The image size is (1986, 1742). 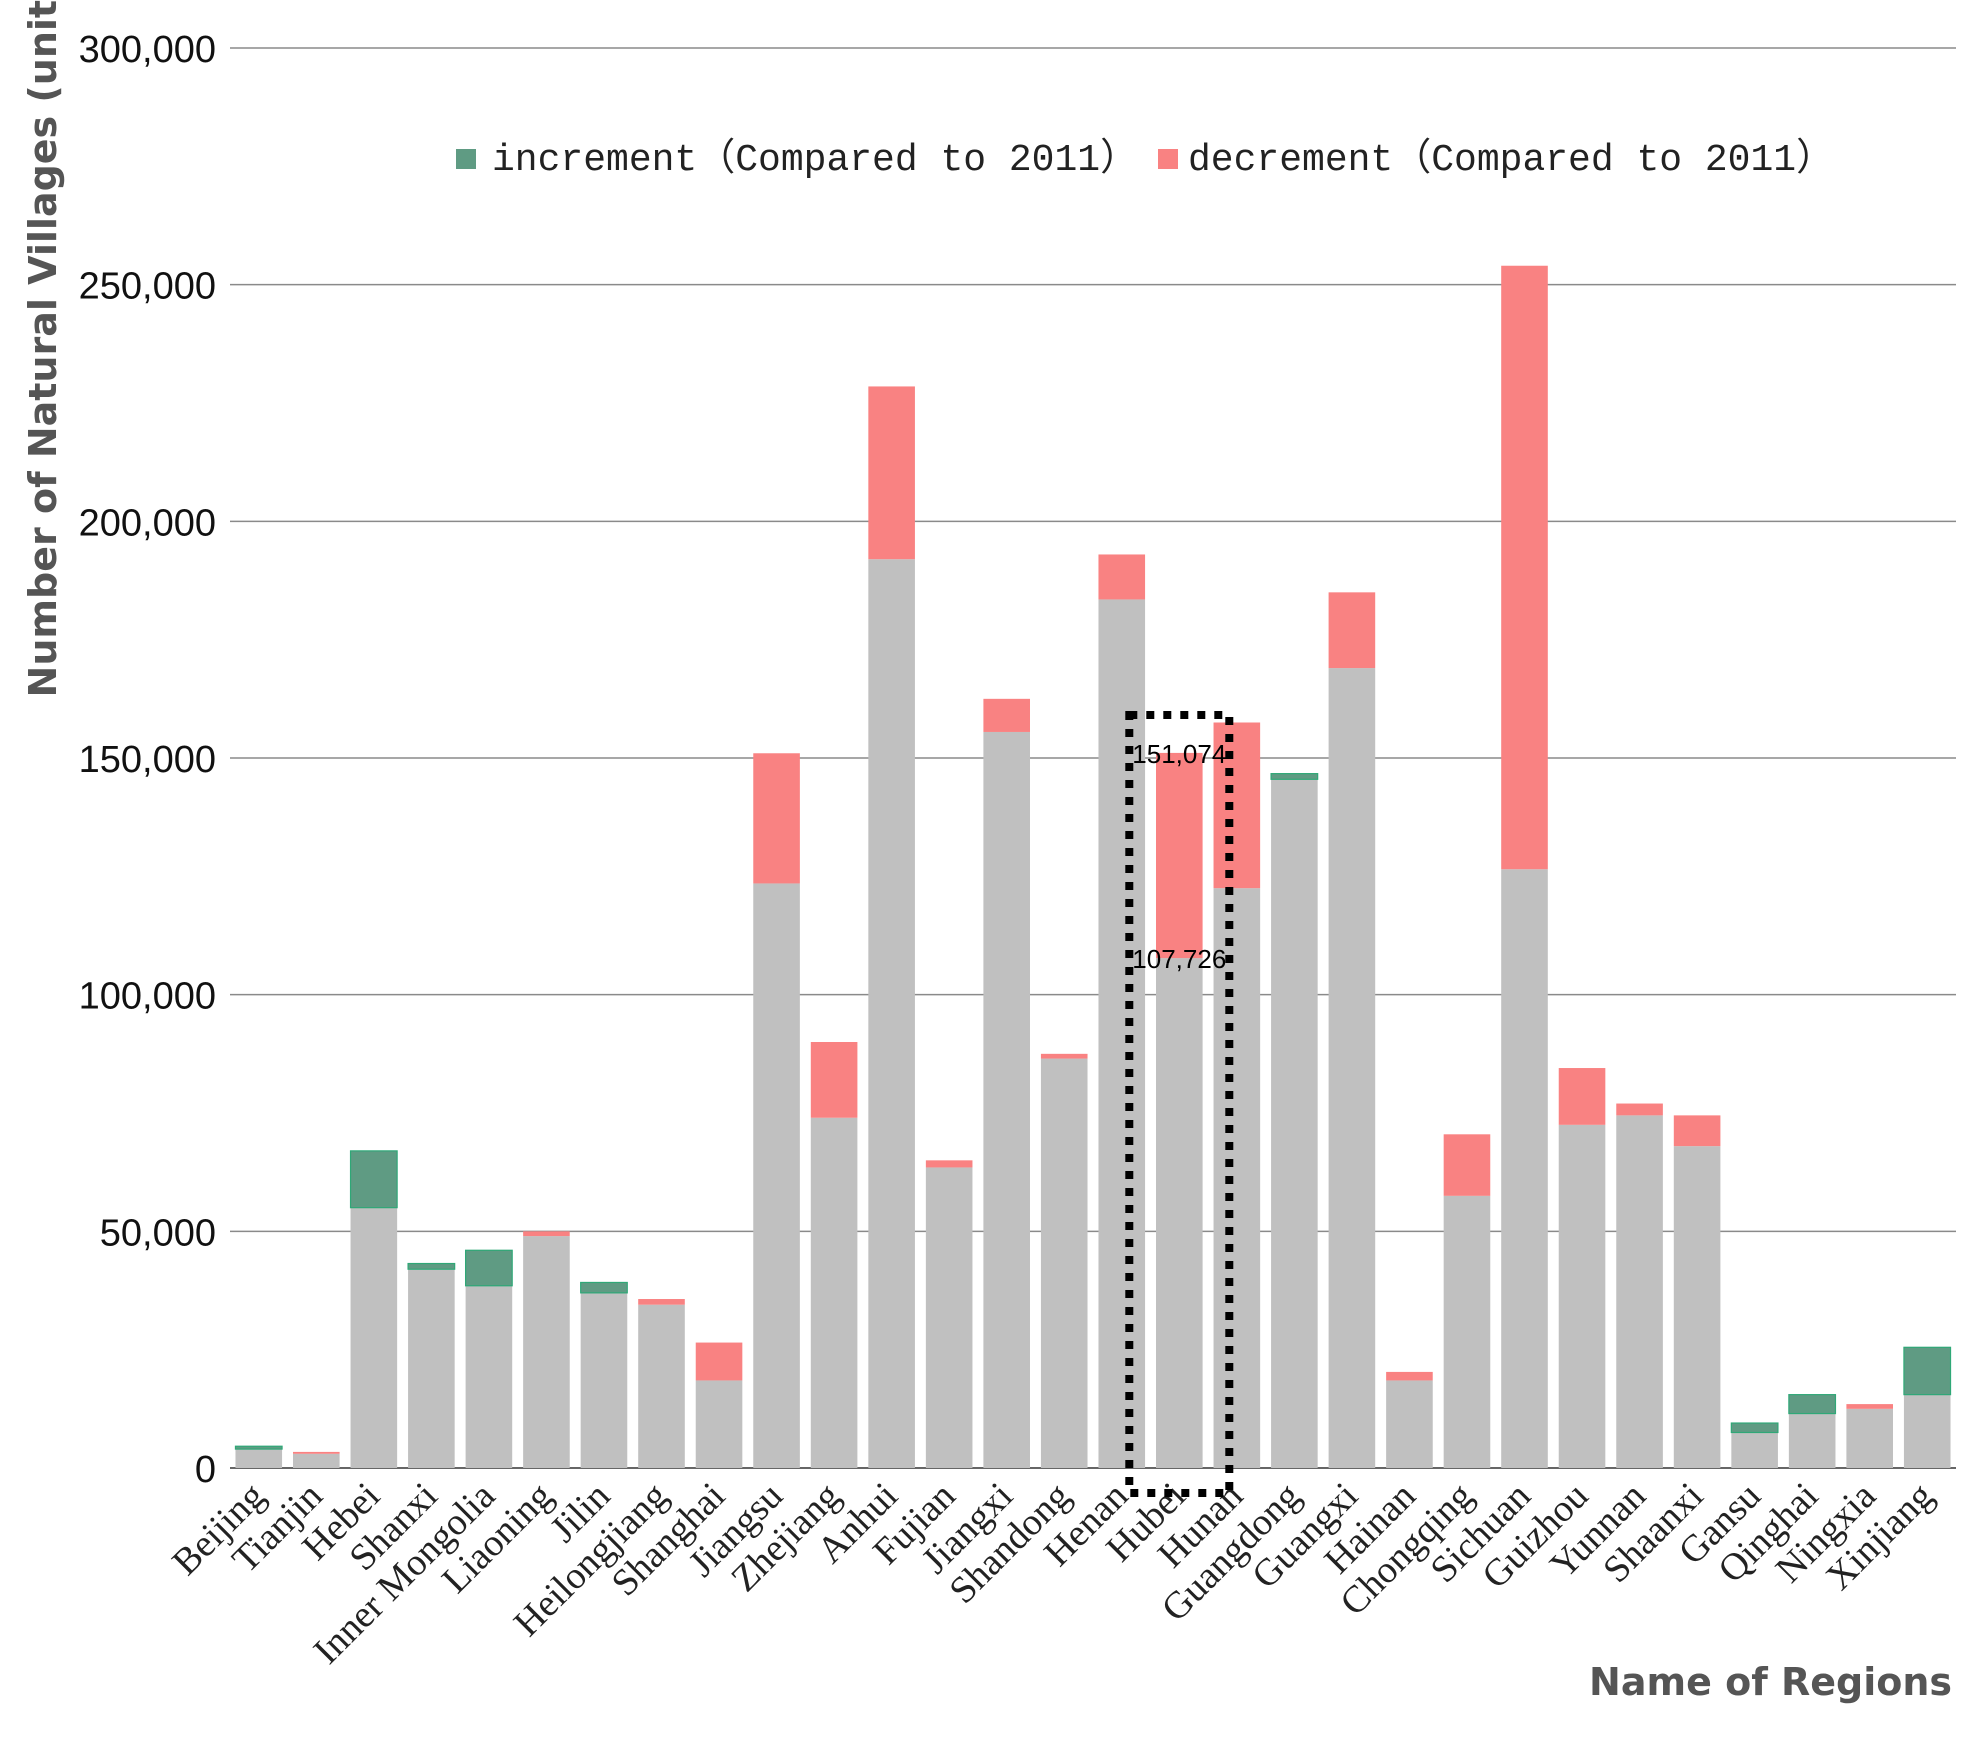 What do you see at coordinates (147, 50) in the screenshot?
I see `y-tick-label: 300,000` at bounding box center [147, 50].